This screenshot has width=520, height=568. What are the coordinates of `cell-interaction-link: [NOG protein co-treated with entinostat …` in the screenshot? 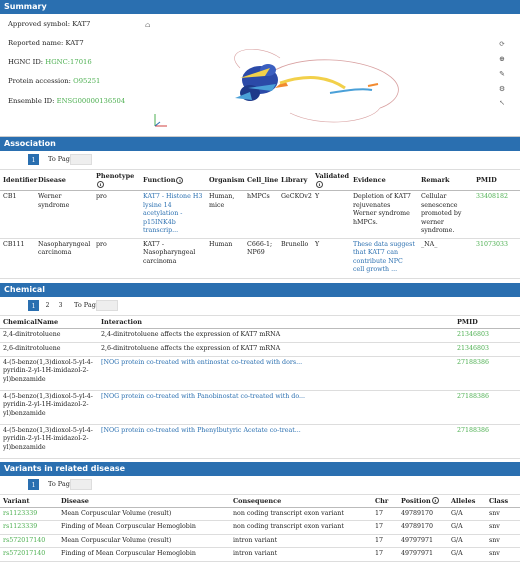 It's located at (276, 373).